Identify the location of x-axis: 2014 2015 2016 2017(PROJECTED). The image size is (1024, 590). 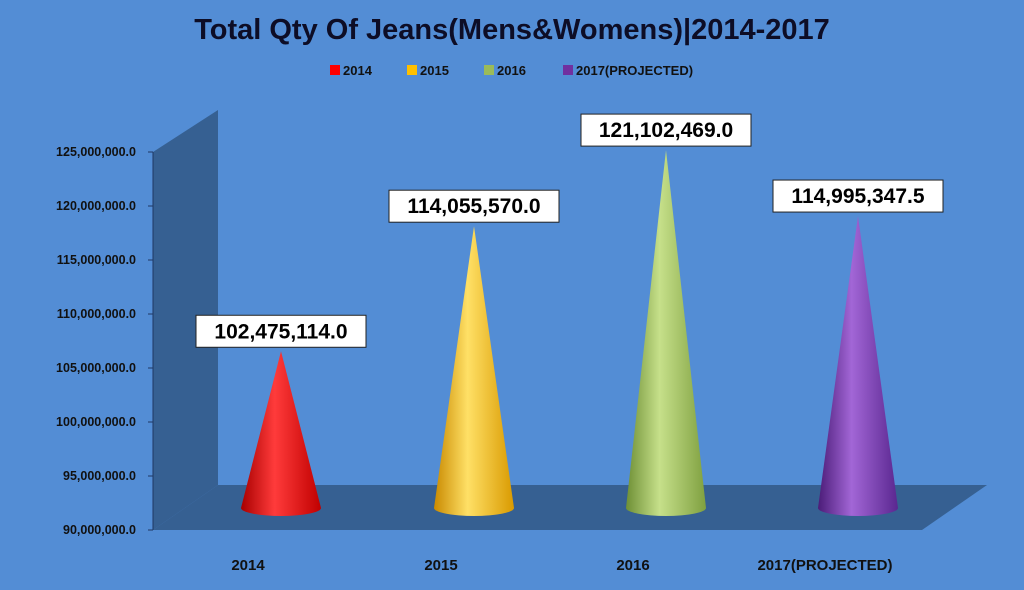
(561, 565).